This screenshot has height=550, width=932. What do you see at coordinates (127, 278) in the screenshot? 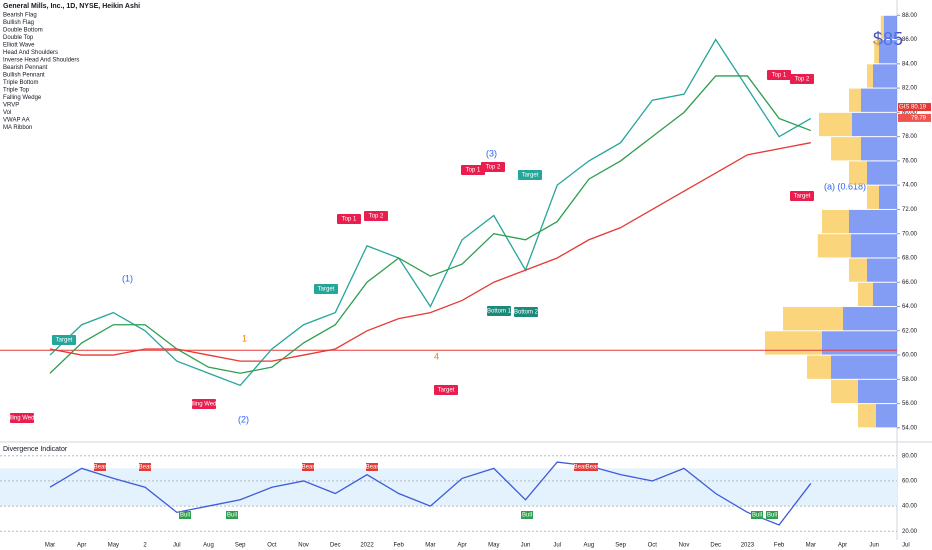
I see `wave-label: (1)` at bounding box center [127, 278].